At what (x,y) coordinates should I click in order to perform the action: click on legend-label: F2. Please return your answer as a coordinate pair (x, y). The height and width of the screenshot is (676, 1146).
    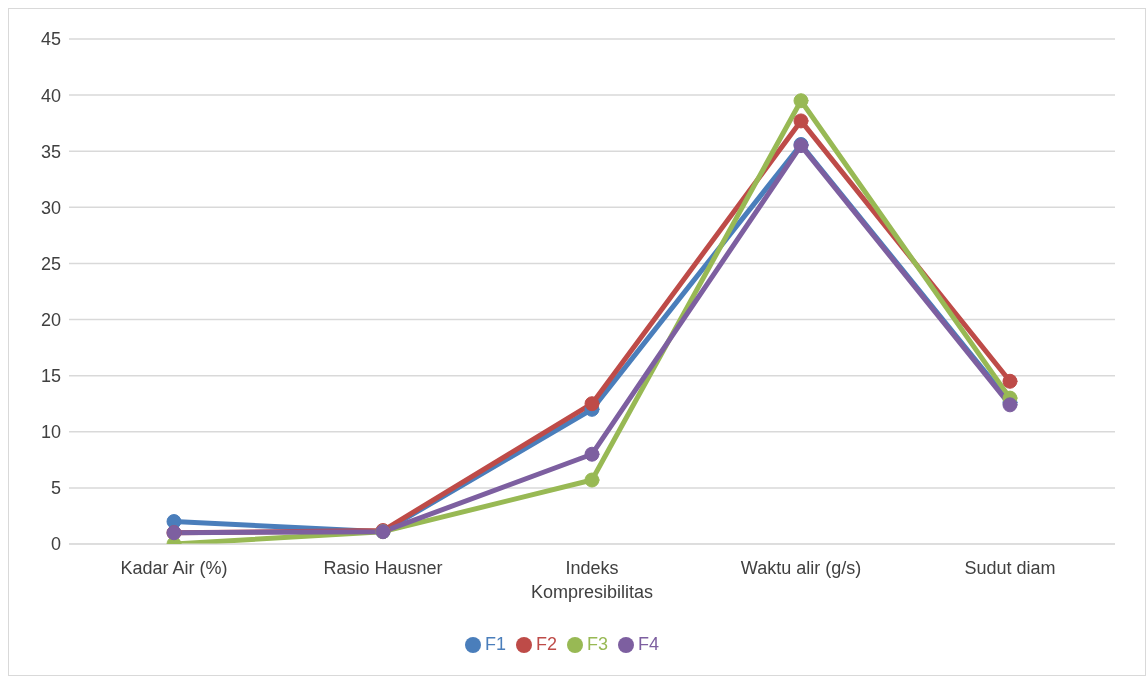
    Looking at the image, I should click on (546, 644).